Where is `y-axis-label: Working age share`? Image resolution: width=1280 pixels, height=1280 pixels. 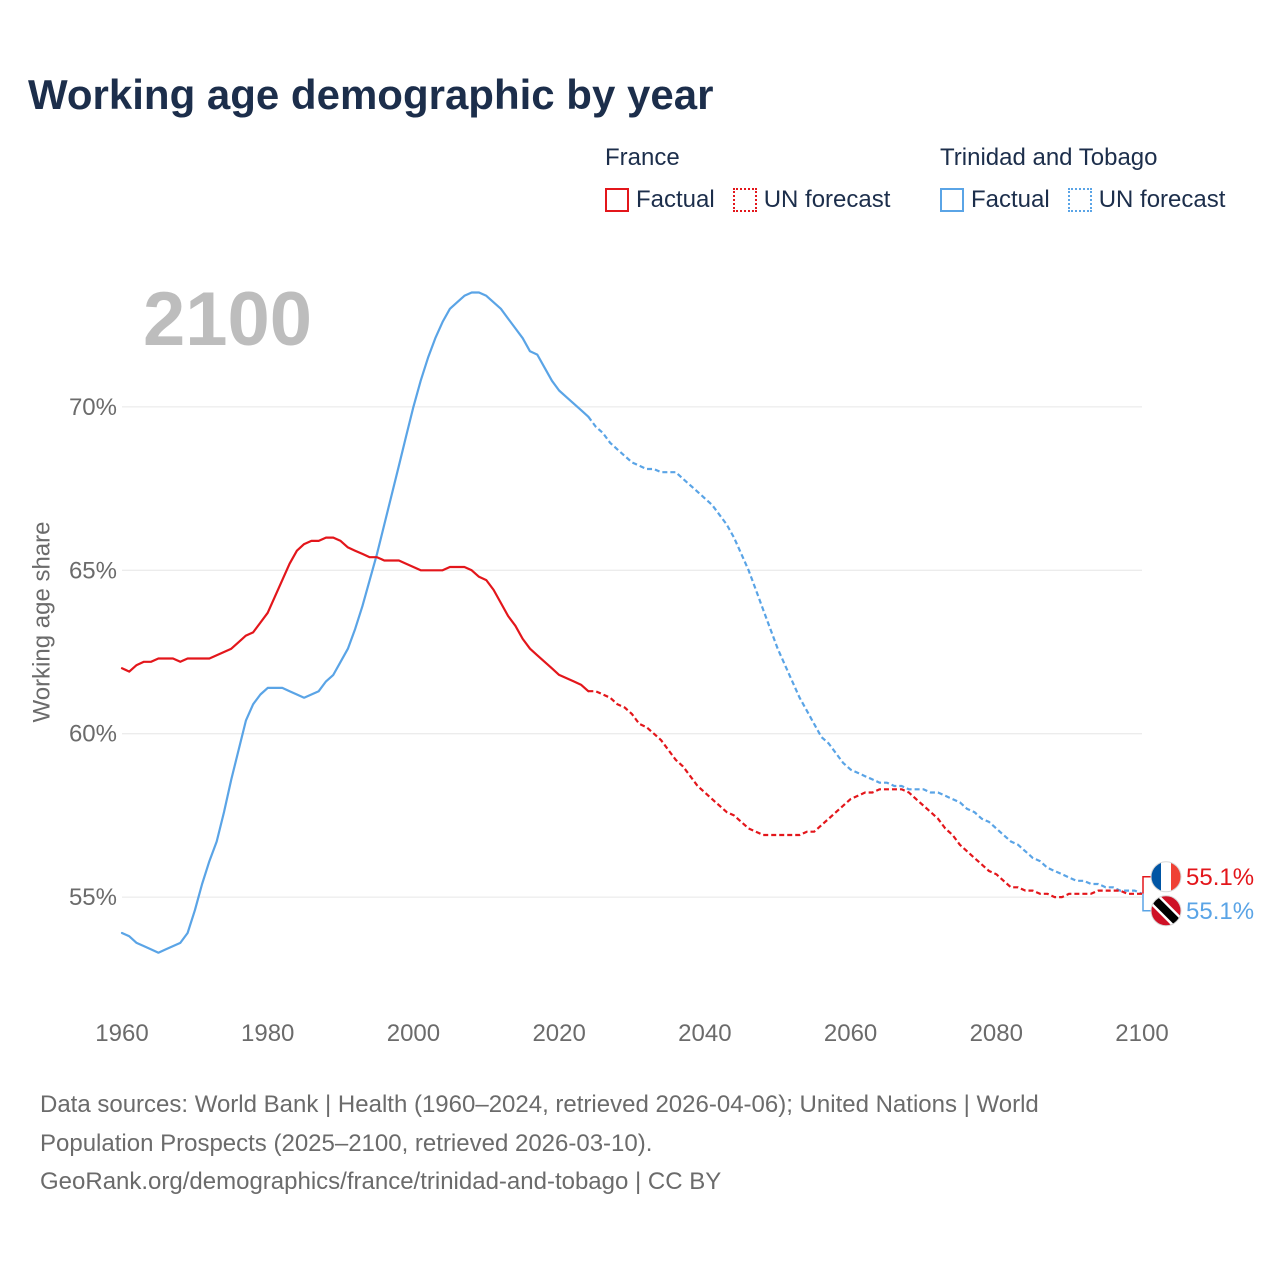
y-axis-label: Working age share is located at coordinates (42, 622).